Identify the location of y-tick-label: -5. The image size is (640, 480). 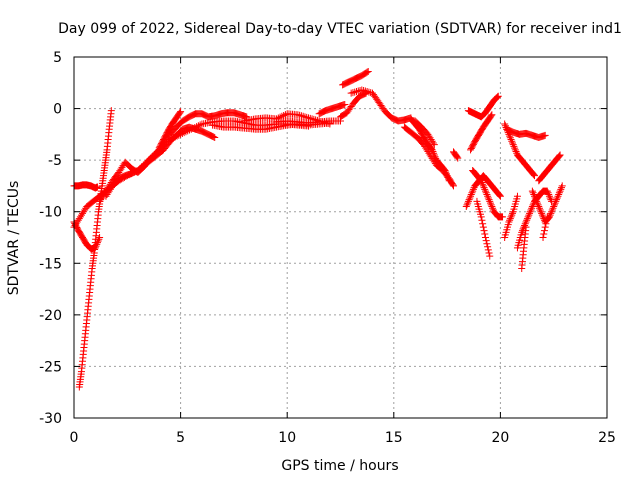
(55, 161).